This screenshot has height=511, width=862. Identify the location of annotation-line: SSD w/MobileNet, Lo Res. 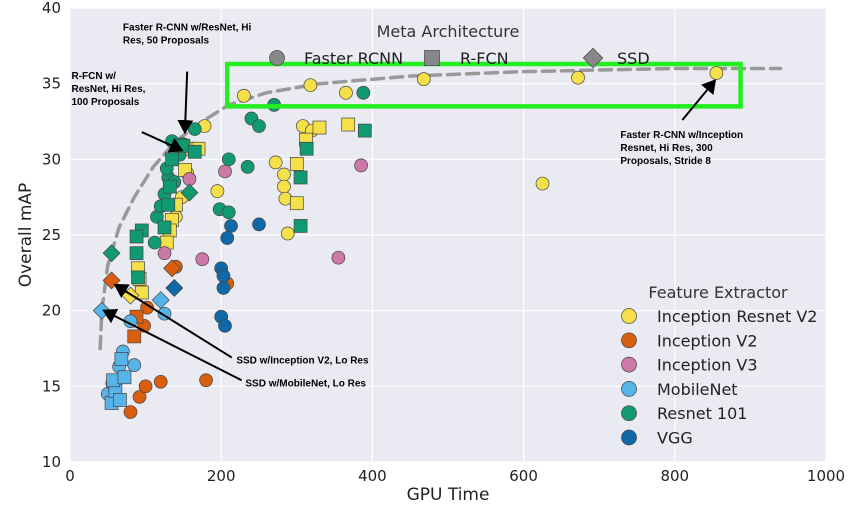
(305, 383).